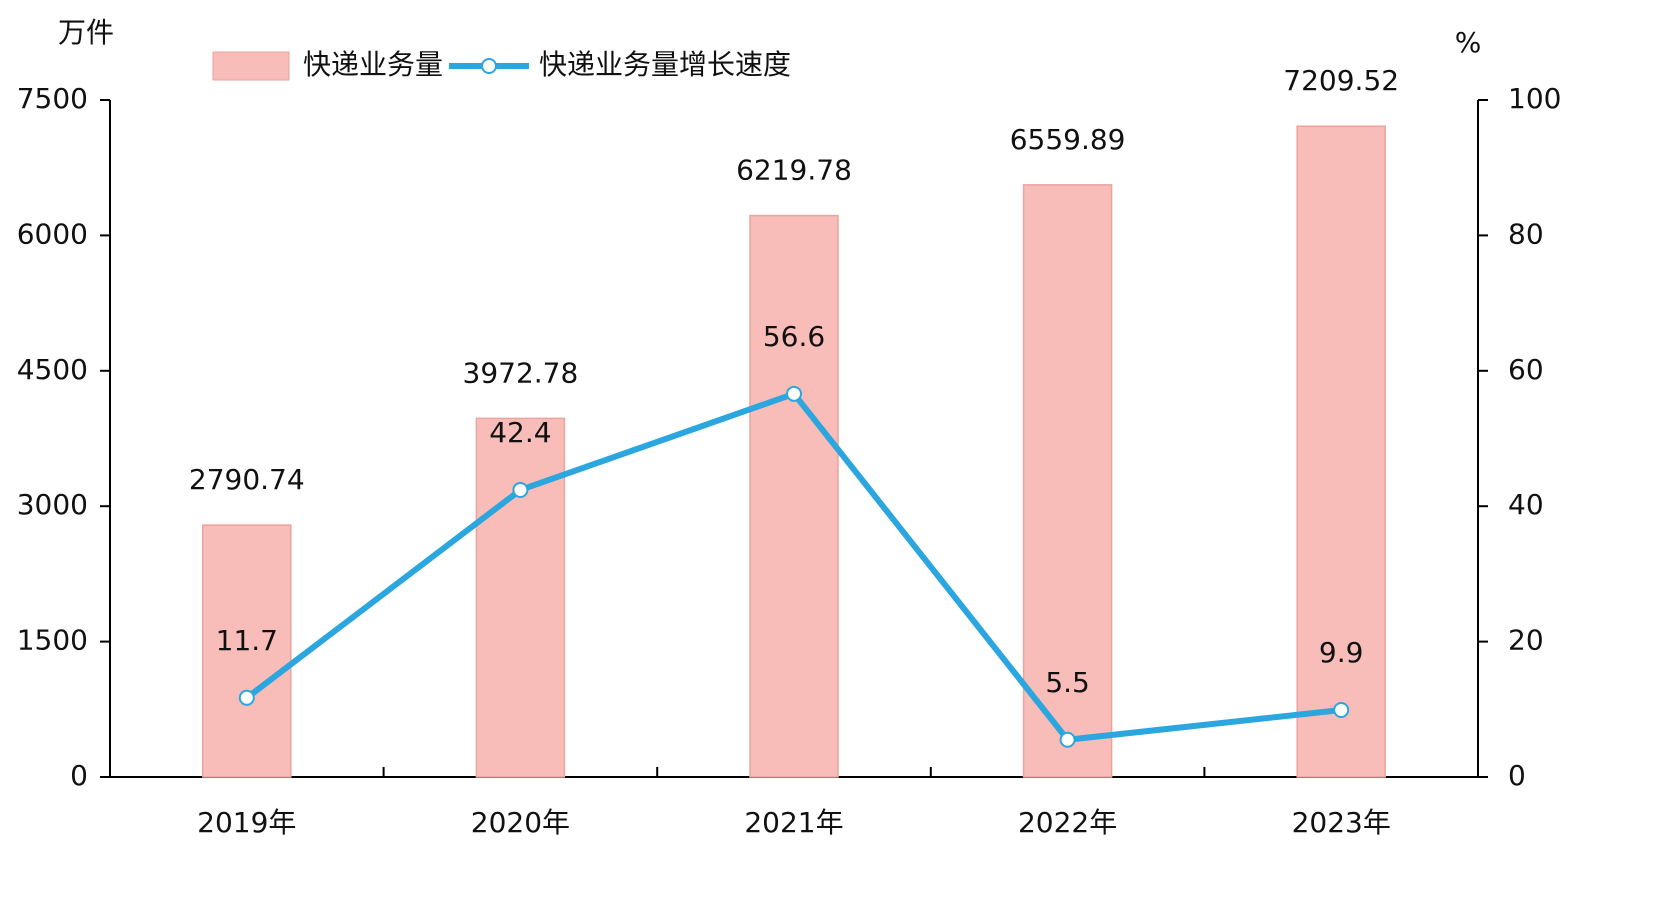  I want to click on y-tick-label: 1500, so click(52, 640).